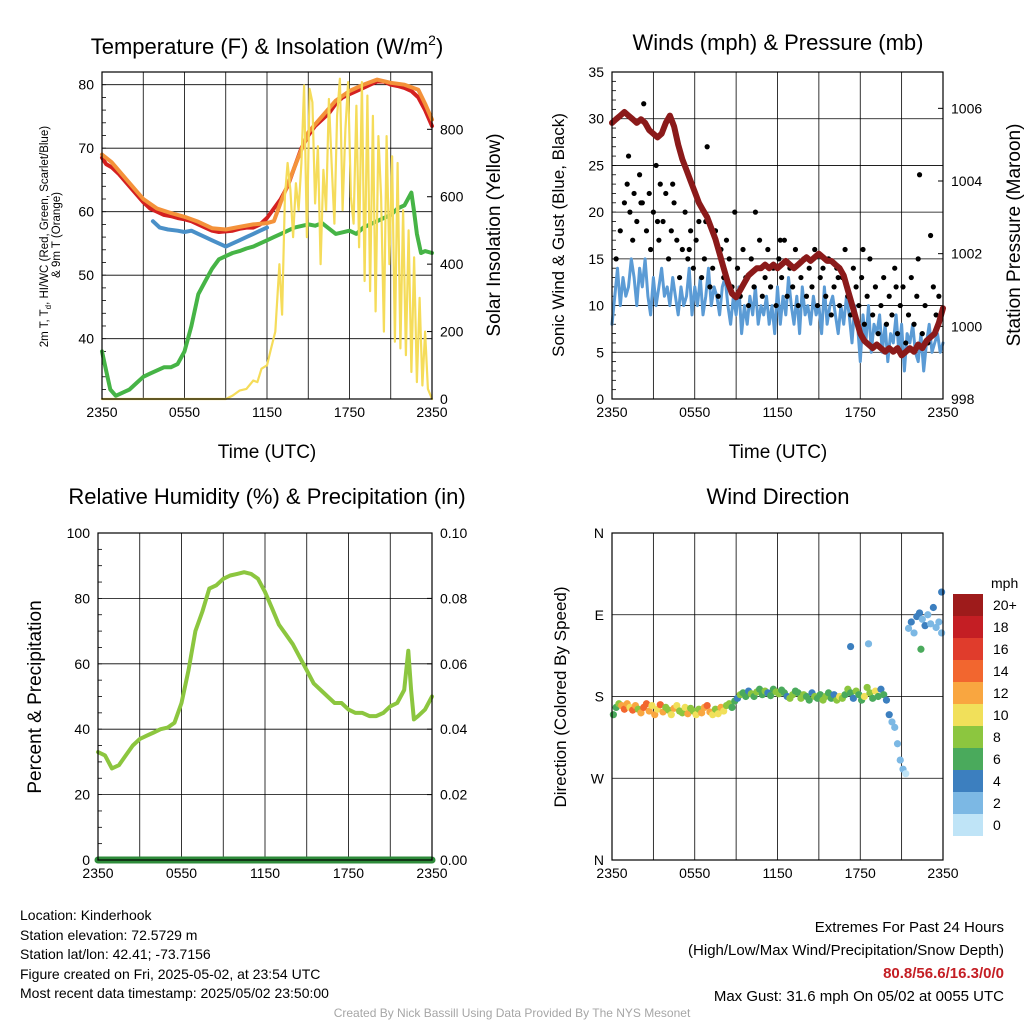 The height and width of the screenshot is (1024, 1024). Describe the element at coordinates (943, 973) in the screenshot. I see `extremes-values: 80.8/56.6/16.3/0/0` at that location.